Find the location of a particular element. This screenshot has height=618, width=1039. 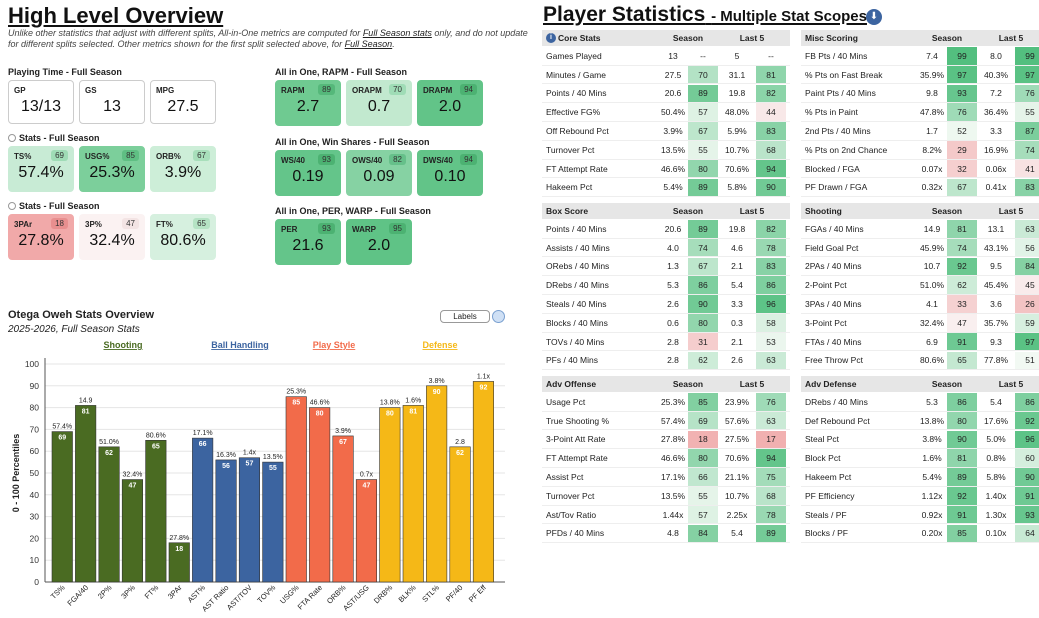

percentile-cell: 90 is located at coordinates (771, 187).